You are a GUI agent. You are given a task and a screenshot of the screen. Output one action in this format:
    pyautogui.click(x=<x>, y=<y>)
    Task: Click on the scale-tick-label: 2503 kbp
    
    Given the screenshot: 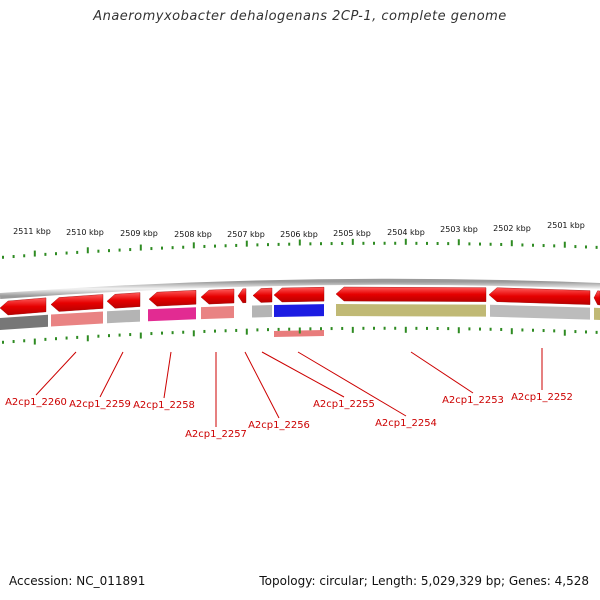 What is the action you would take?
    pyautogui.click(x=459, y=229)
    